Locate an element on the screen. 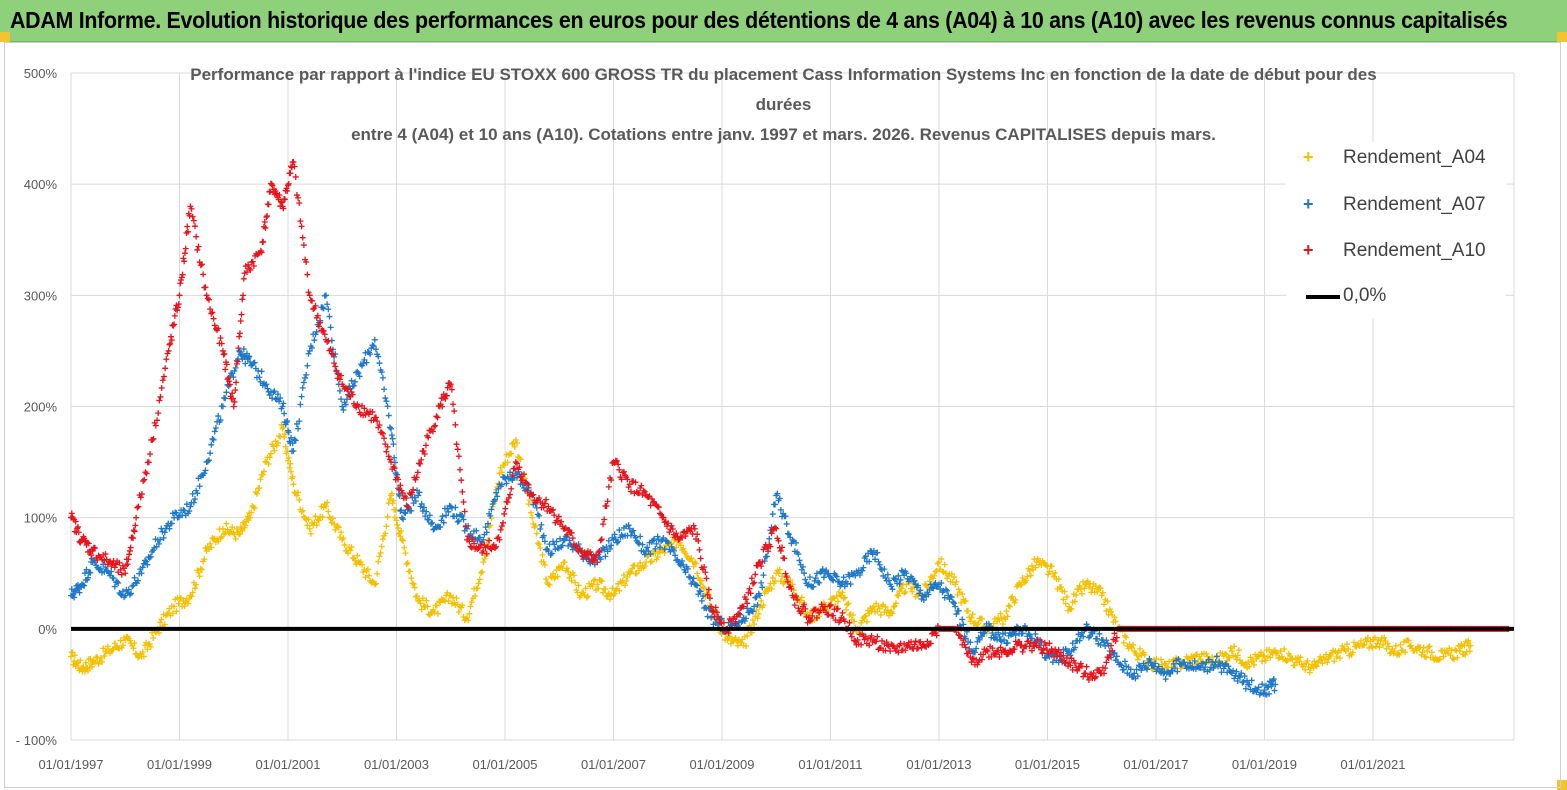  y-tick-label: 0% is located at coordinates (47, 629).